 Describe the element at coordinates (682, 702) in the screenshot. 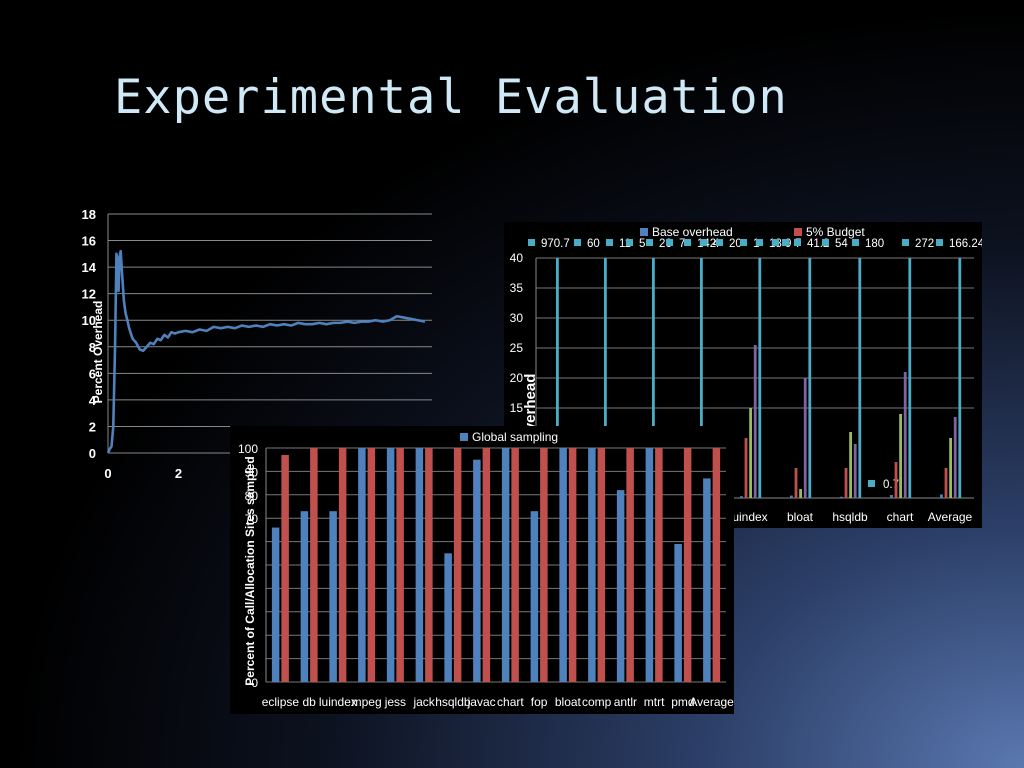

I see `x-tick-label: pmd` at that location.